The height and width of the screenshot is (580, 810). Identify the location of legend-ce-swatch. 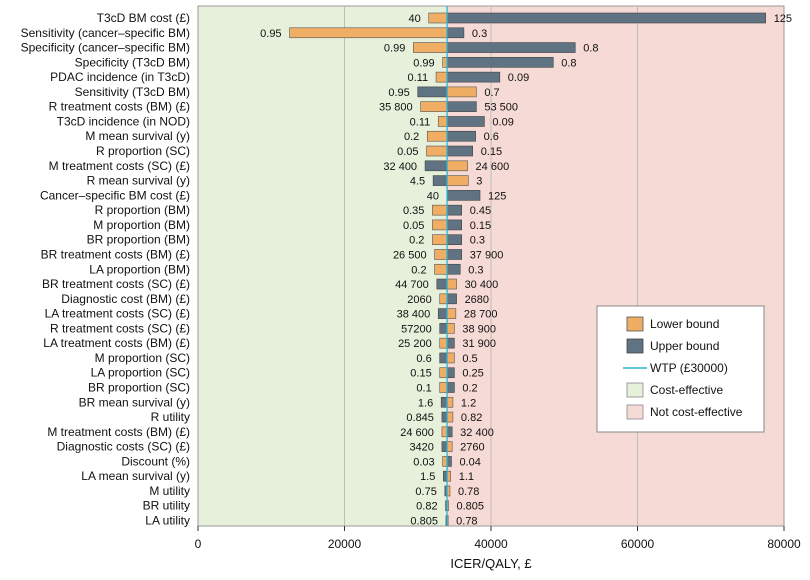
(635, 390).